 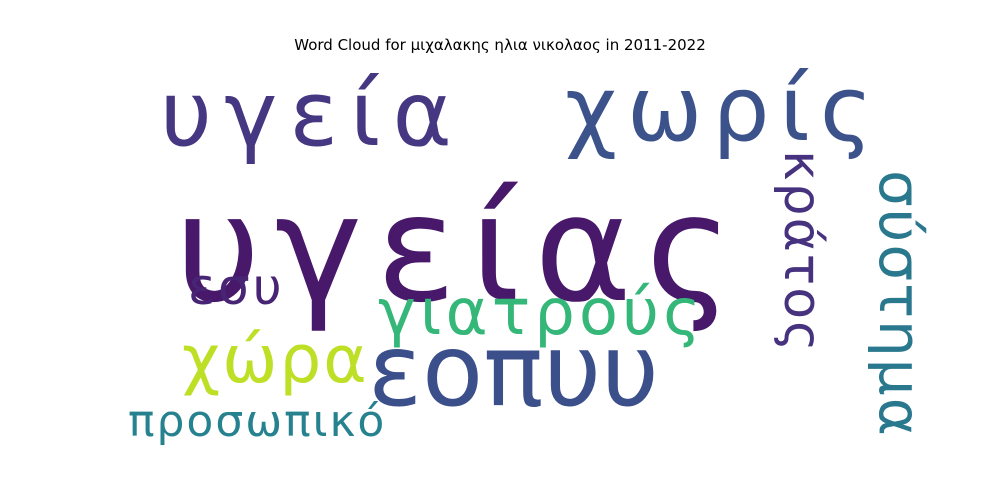 What do you see at coordinates (257, 421) in the screenshot?
I see `word-9: προσωπικό` at bounding box center [257, 421].